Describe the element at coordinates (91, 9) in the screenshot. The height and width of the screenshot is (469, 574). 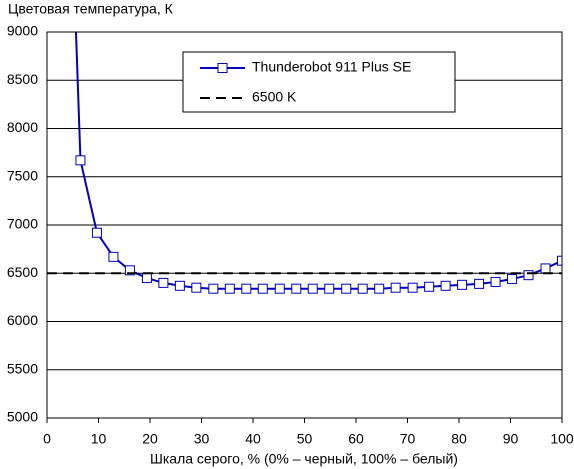
I see `chart-title: Цветовая температура, К` at that location.